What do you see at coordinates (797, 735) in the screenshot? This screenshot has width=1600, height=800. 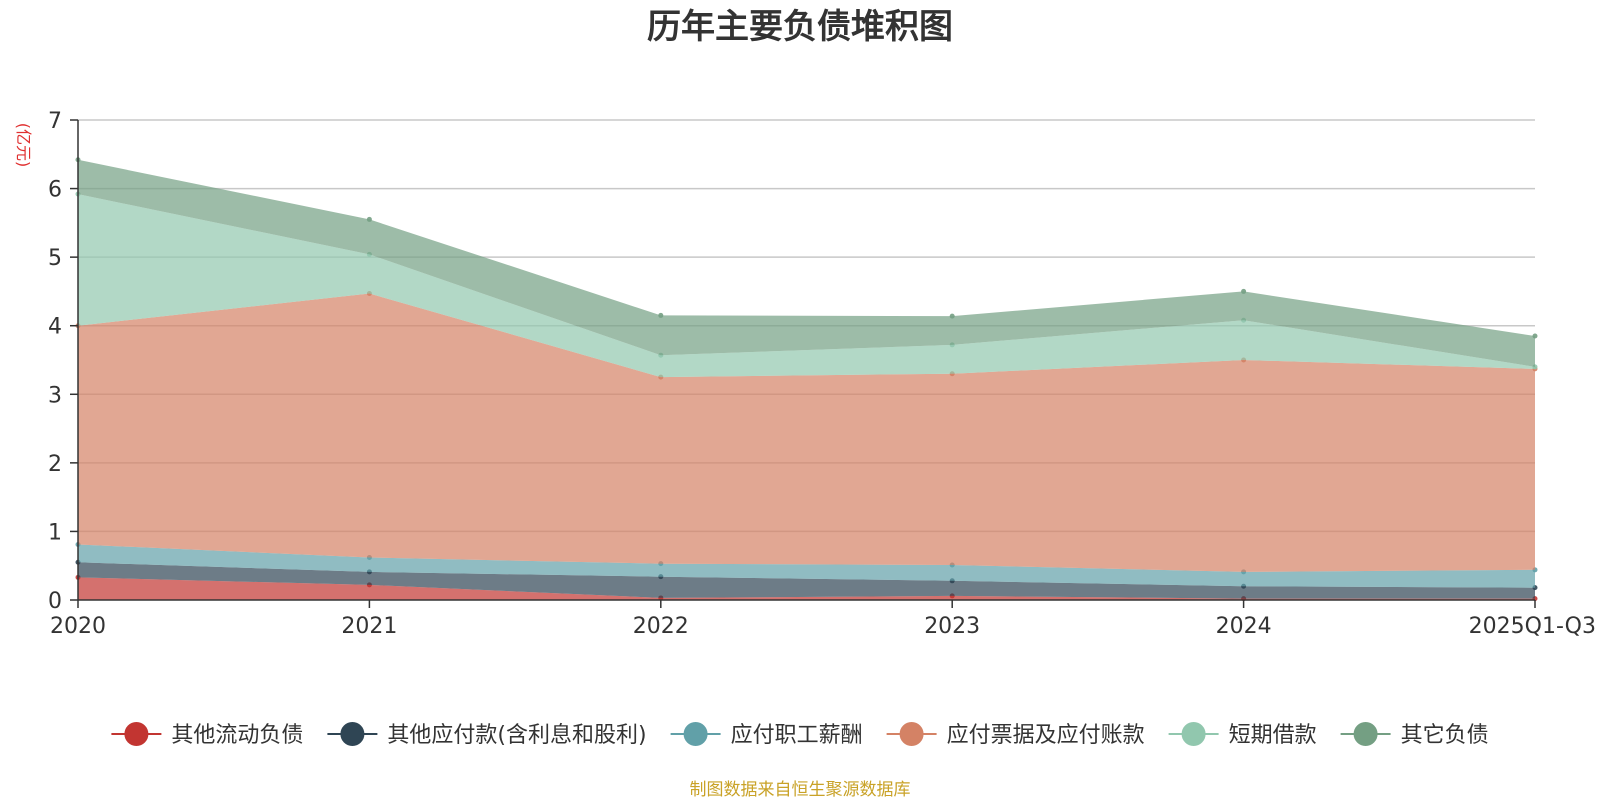 I see `legend-label: 应付职工薪酬` at bounding box center [797, 735].